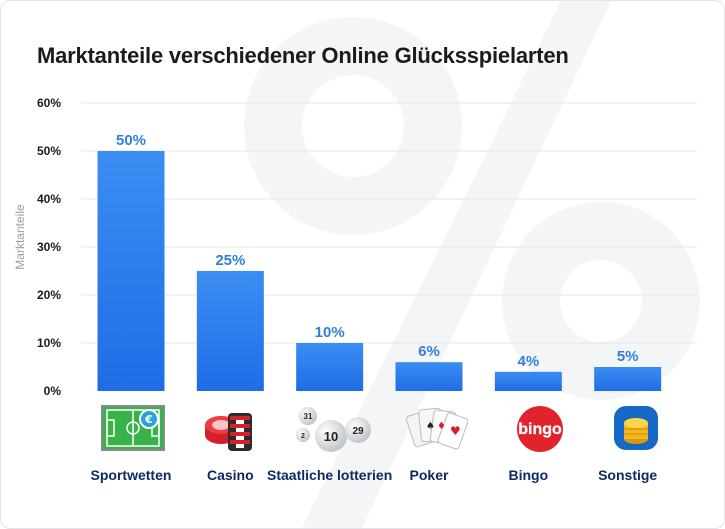 The image size is (725, 529). What do you see at coordinates (49, 103) in the screenshot?
I see `y-tick-label: 60%` at bounding box center [49, 103].